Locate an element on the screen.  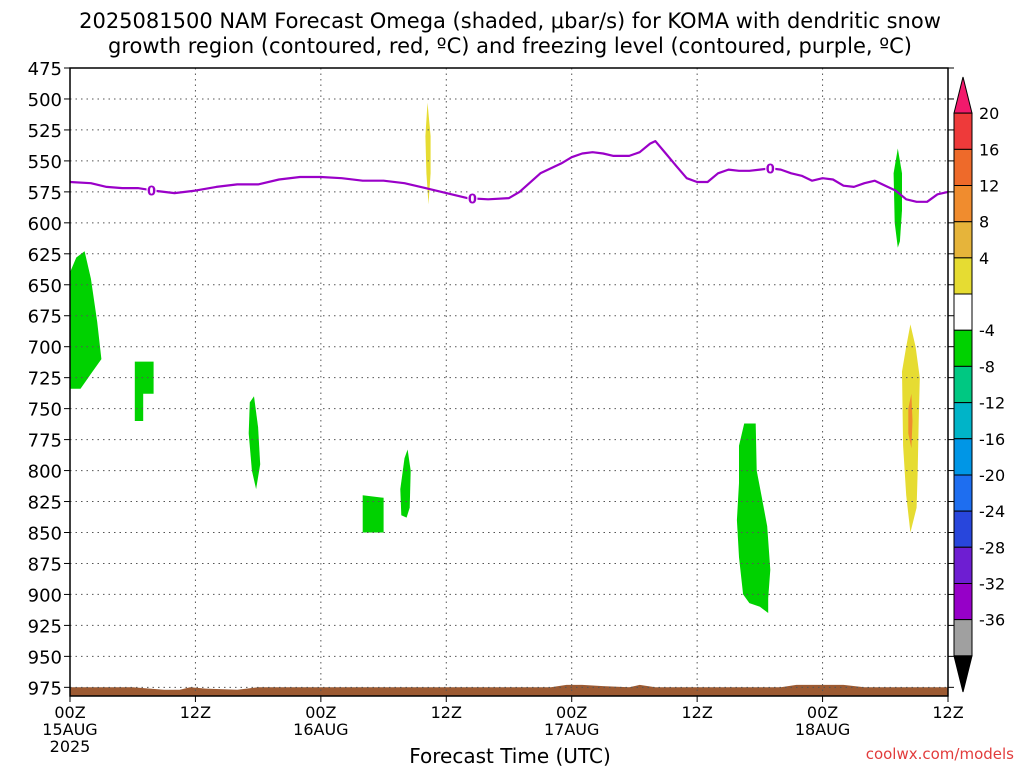
colorbar-label-4: 4 is located at coordinates (984, 258).